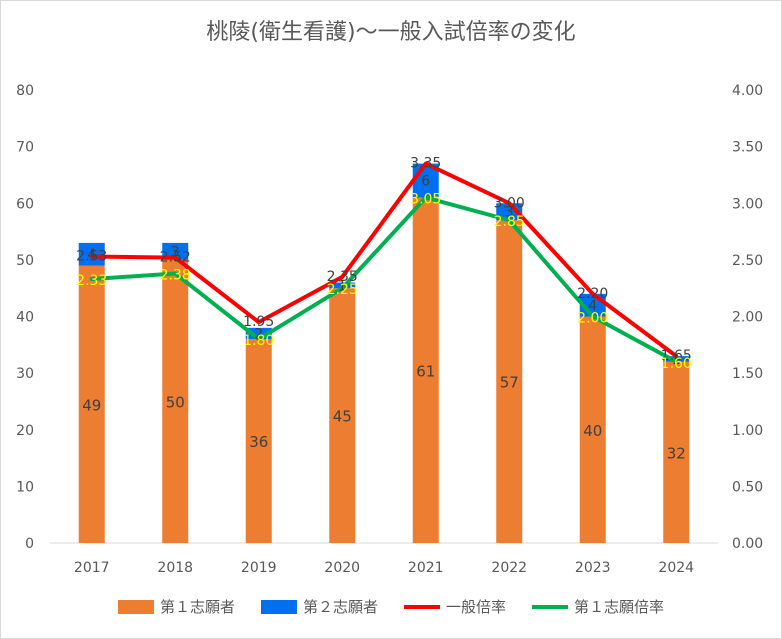 This screenshot has width=782, height=639. Describe the element at coordinates (25, 431) in the screenshot. I see `y-left-tick-label: 20` at that location.